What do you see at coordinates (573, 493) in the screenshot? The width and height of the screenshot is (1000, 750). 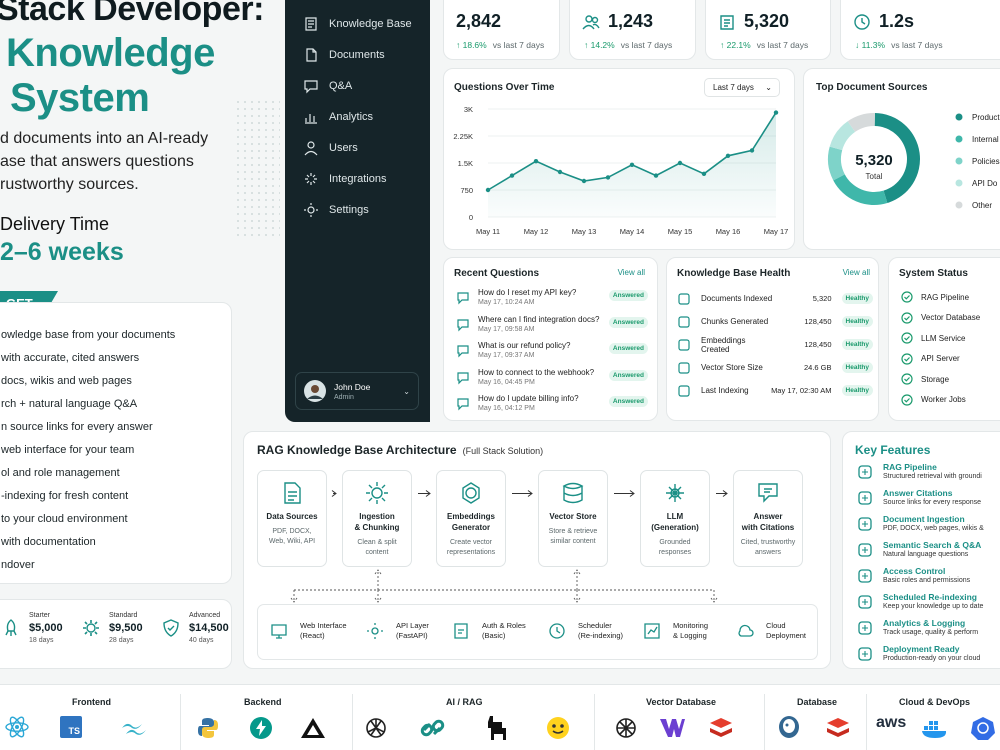 I see `database-icon` at bounding box center [573, 493].